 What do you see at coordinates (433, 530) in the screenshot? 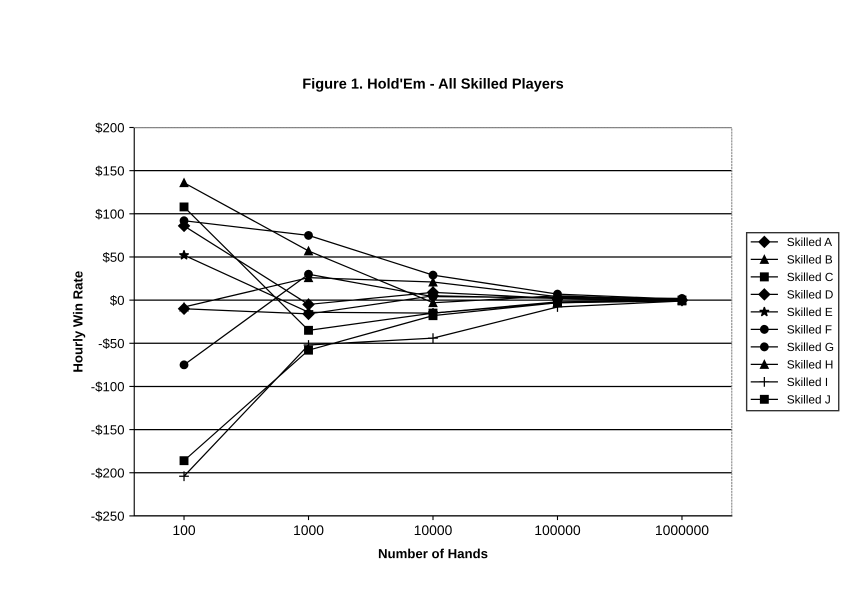
I see `x-tick-label: 10000` at bounding box center [433, 530].